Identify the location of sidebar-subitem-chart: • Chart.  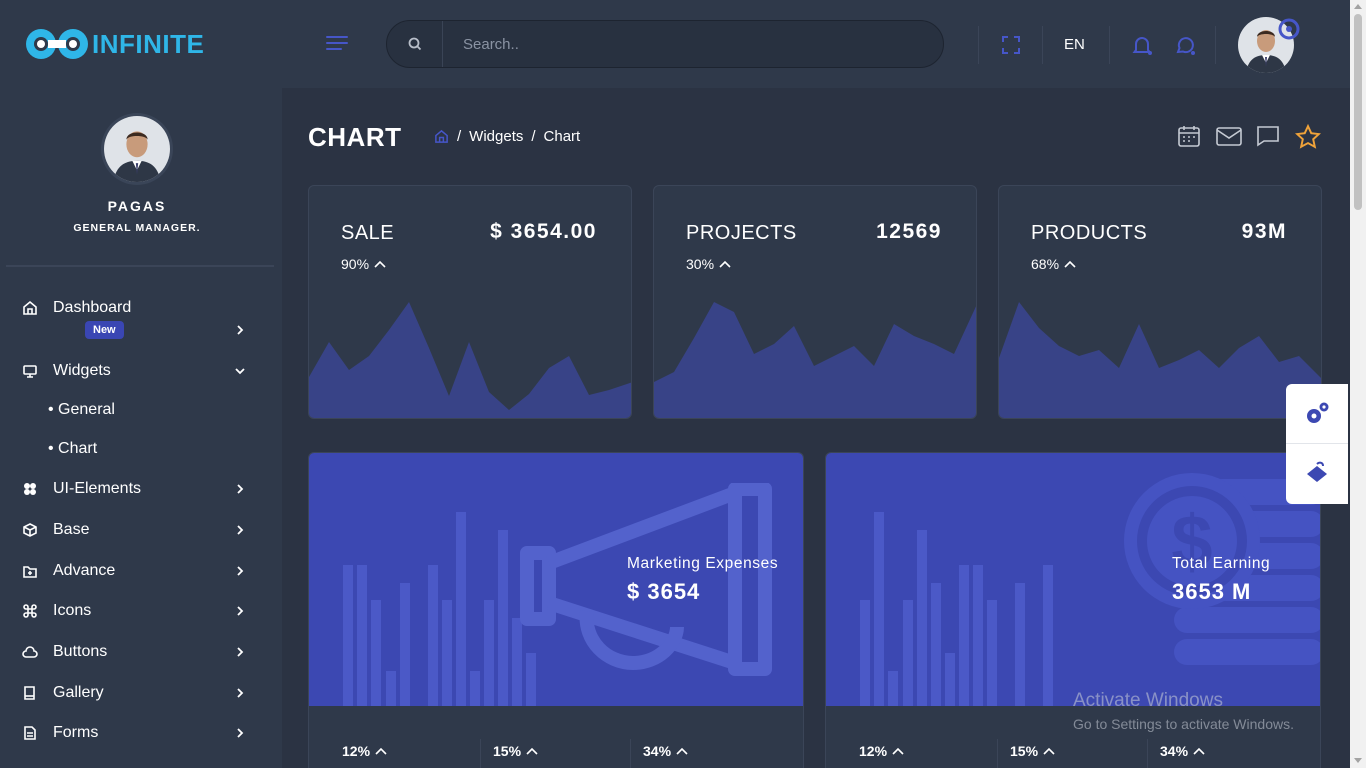
(73, 448).